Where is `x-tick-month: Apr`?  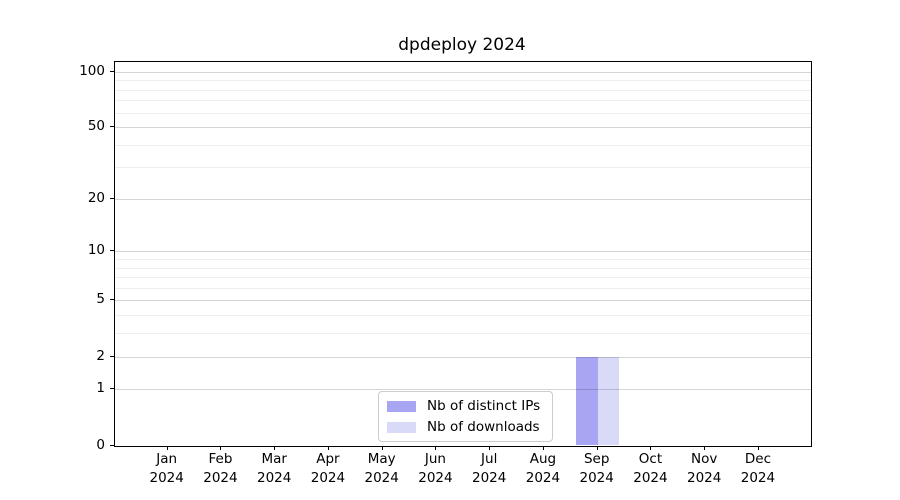 x-tick-month: Apr is located at coordinates (328, 458).